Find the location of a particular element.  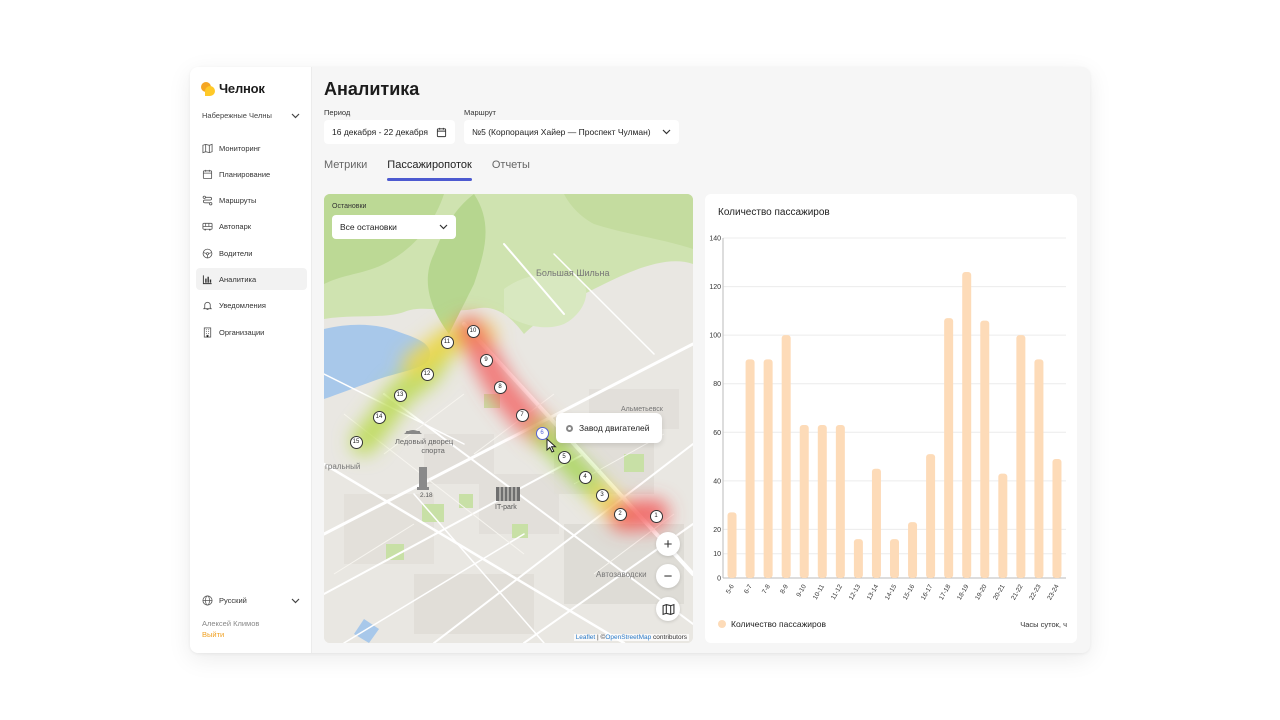

stop-marker: 15 is located at coordinates (356, 442).